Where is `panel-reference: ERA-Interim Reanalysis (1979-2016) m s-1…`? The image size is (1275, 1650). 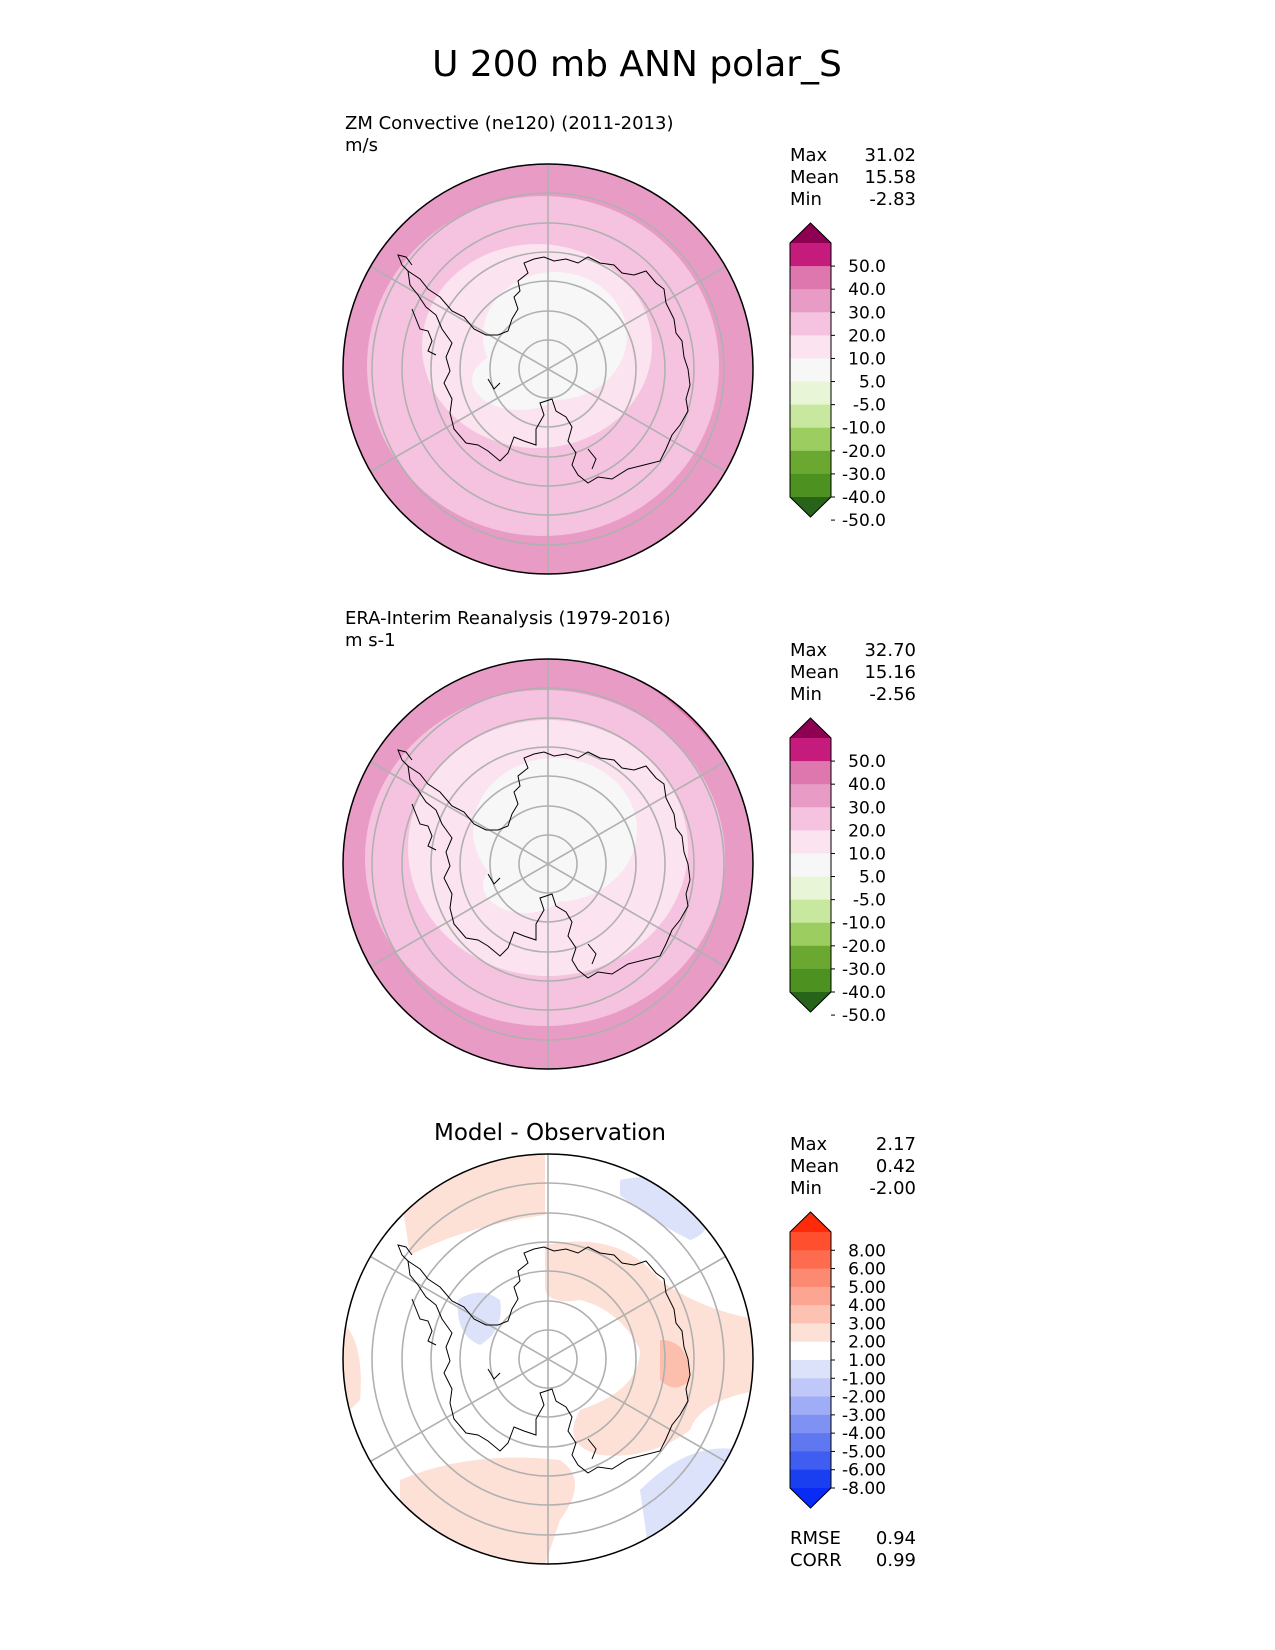
panel-reference: ERA-Interim Reanalysis (1979-2016) m s-1… is located at coordinates (629, 839).